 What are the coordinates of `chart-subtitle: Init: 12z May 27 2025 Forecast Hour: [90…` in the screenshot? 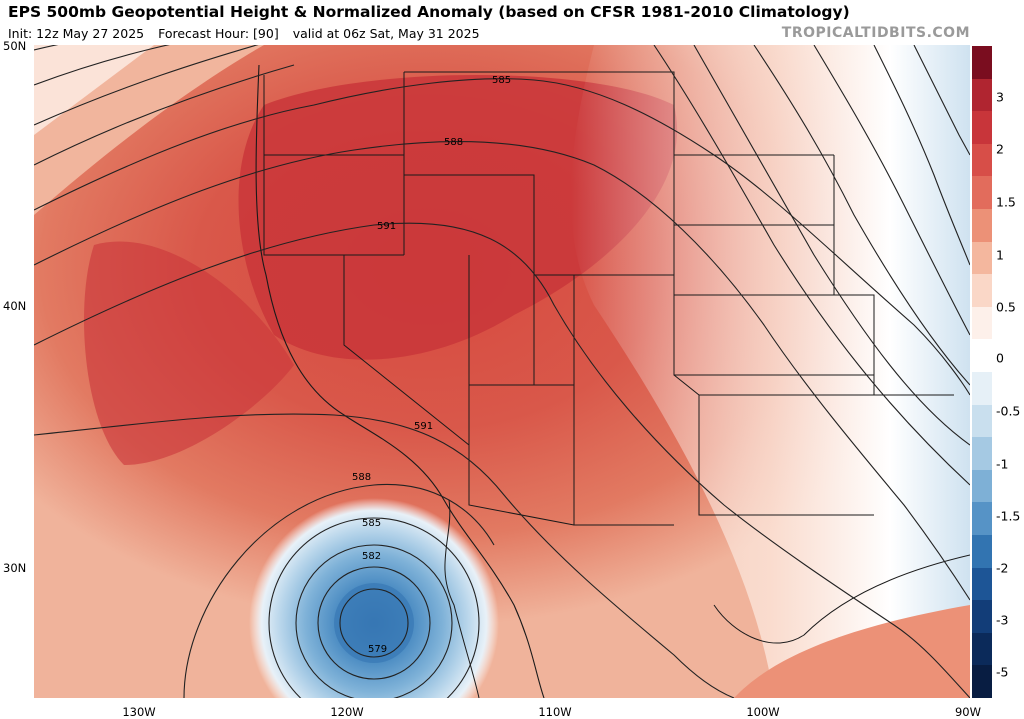 It's located at (249, 33).